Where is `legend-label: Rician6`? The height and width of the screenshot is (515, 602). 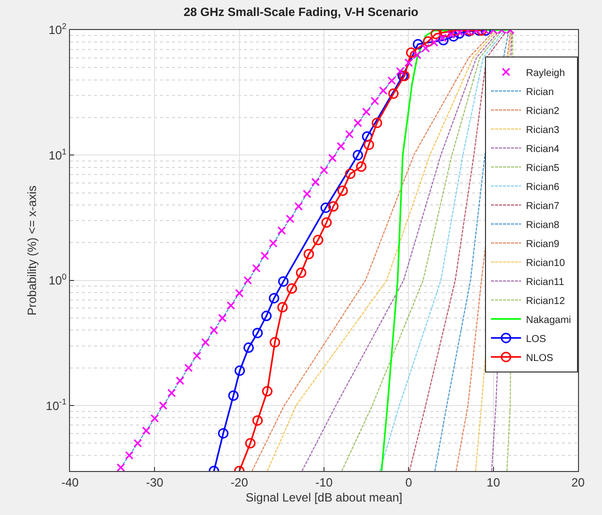
legend-label: Rician6 is located at coordinates (543, 187).